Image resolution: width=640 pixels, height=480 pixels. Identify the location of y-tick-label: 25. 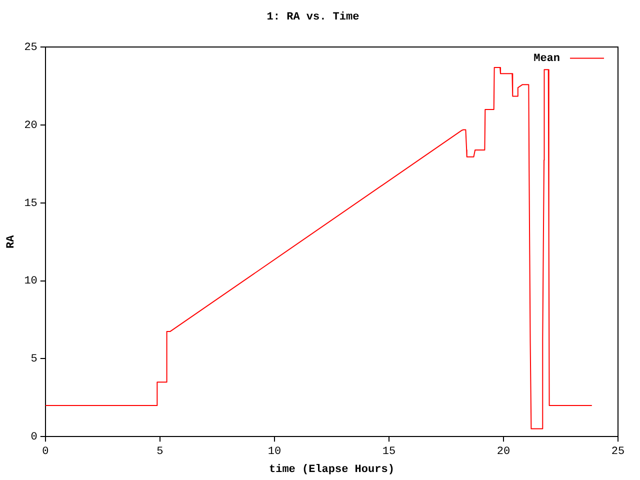
(31, 48).